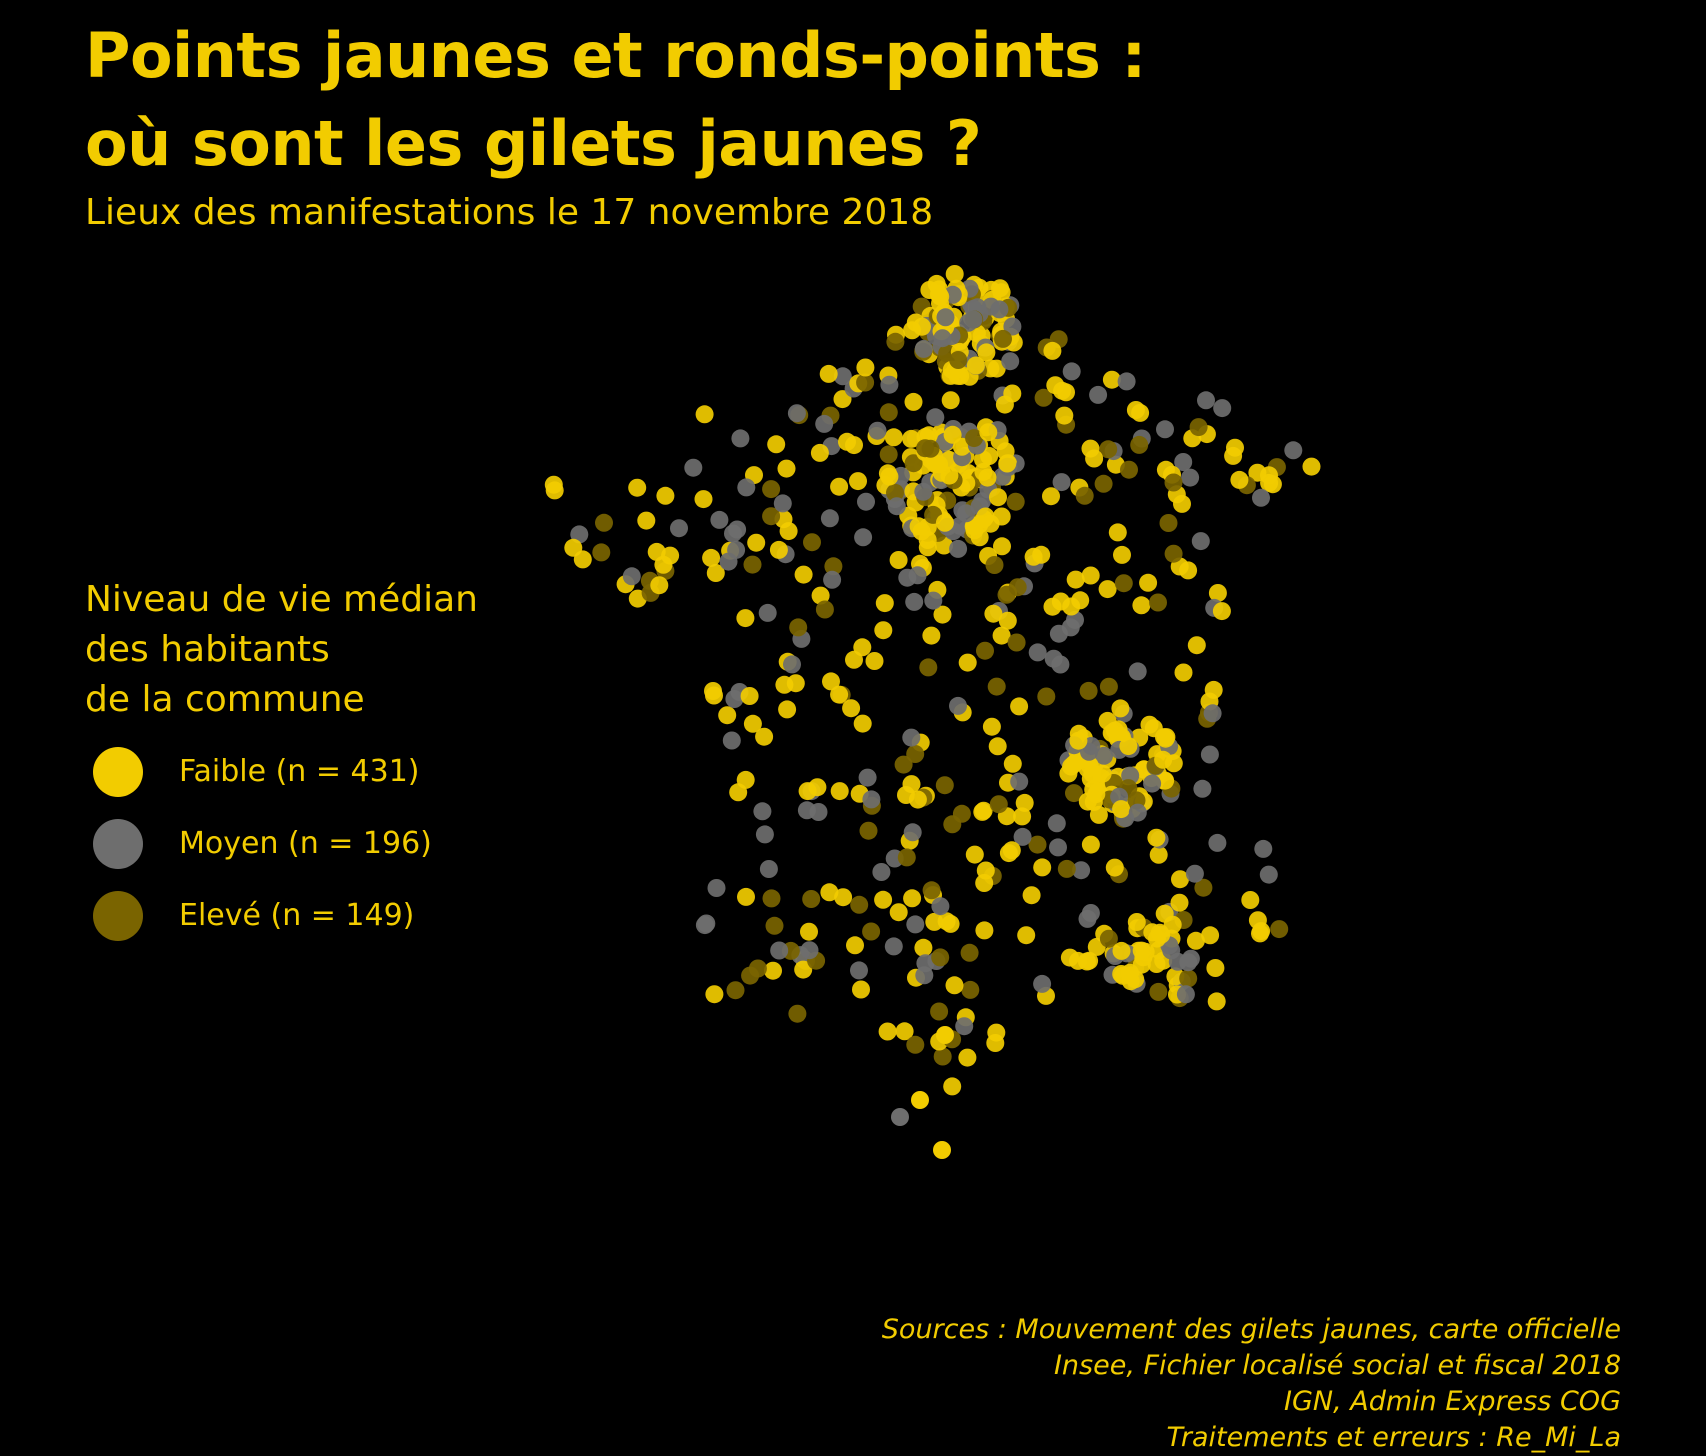 This screenshot has width=1706, height=1456. What do you see at coordinates (305, 843) in the screenshot?
I see `legend-label-moyen: Moyen (n = 196)` at bounding box center [305, 843].